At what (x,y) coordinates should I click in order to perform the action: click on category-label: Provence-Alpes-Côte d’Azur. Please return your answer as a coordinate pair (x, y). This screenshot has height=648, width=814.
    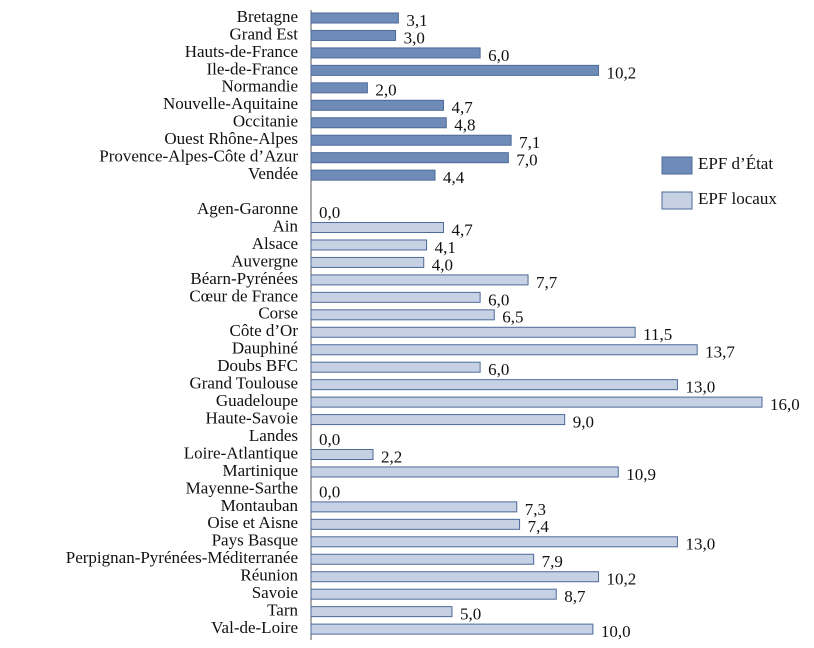
    Looking at the image, I should click on (198, 156).